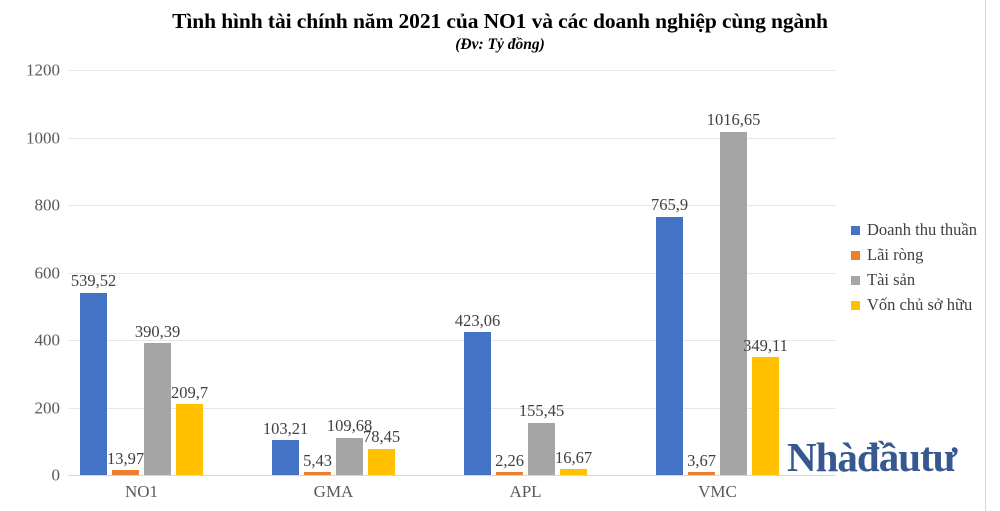  Describe the element at coordinates (872, 457) in the screenshot. I see `watermark-logo: Nhàđầutư` at that location.